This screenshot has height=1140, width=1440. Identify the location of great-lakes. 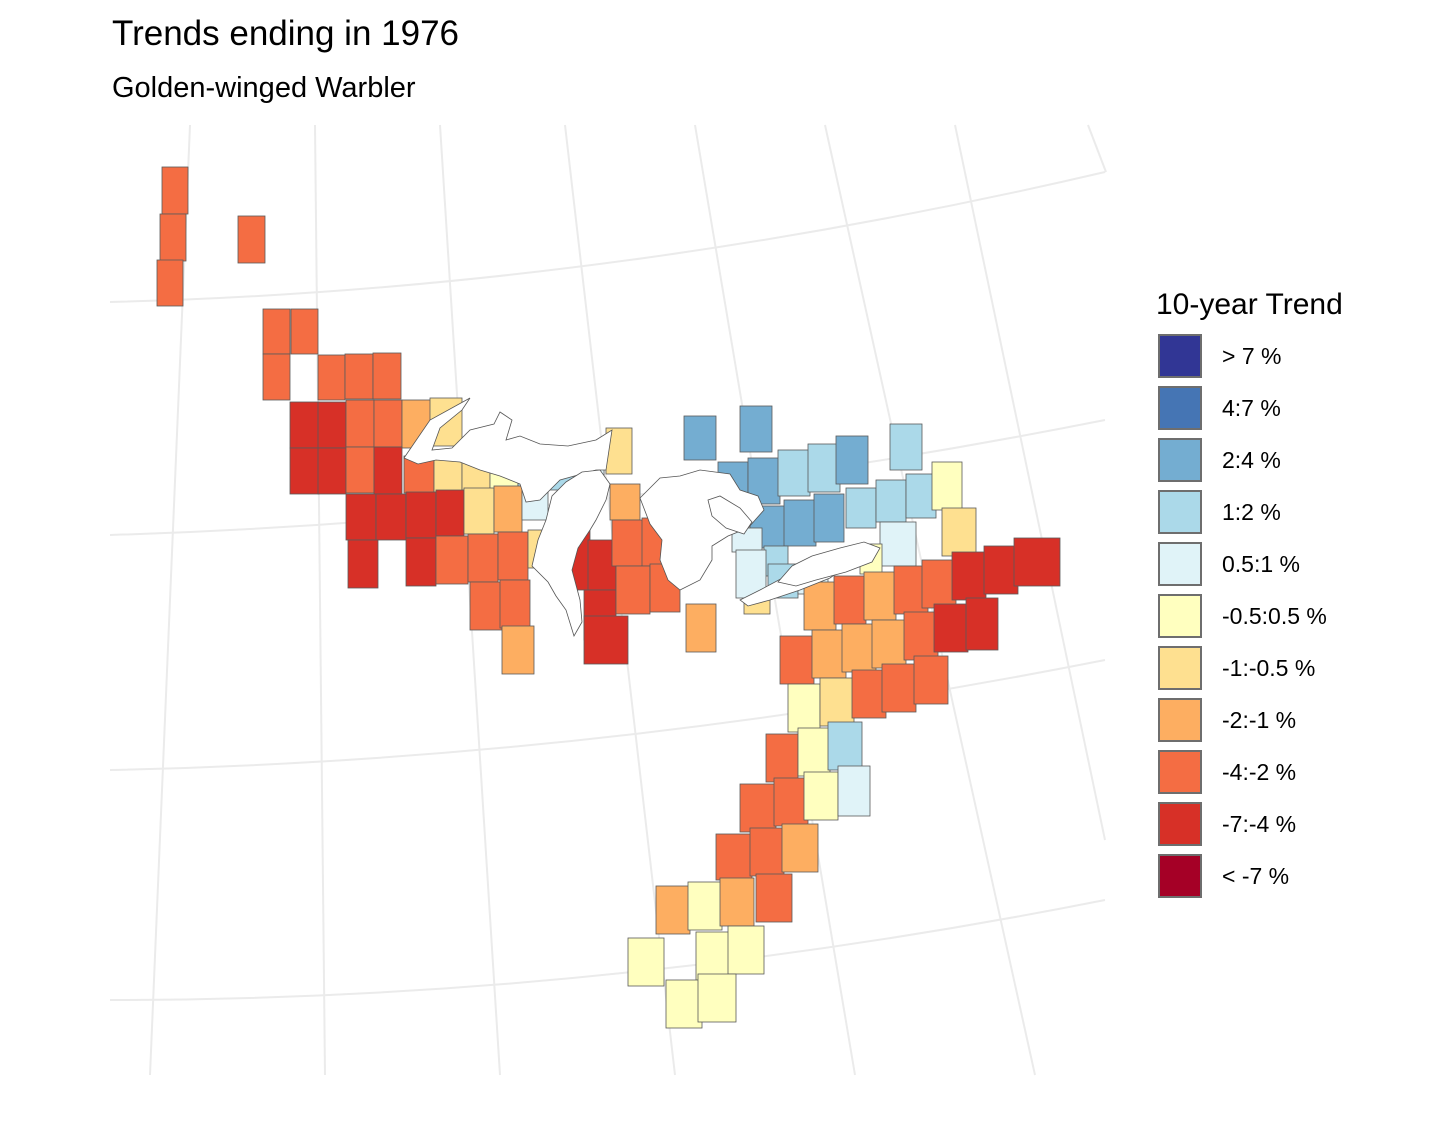
(642, 517).